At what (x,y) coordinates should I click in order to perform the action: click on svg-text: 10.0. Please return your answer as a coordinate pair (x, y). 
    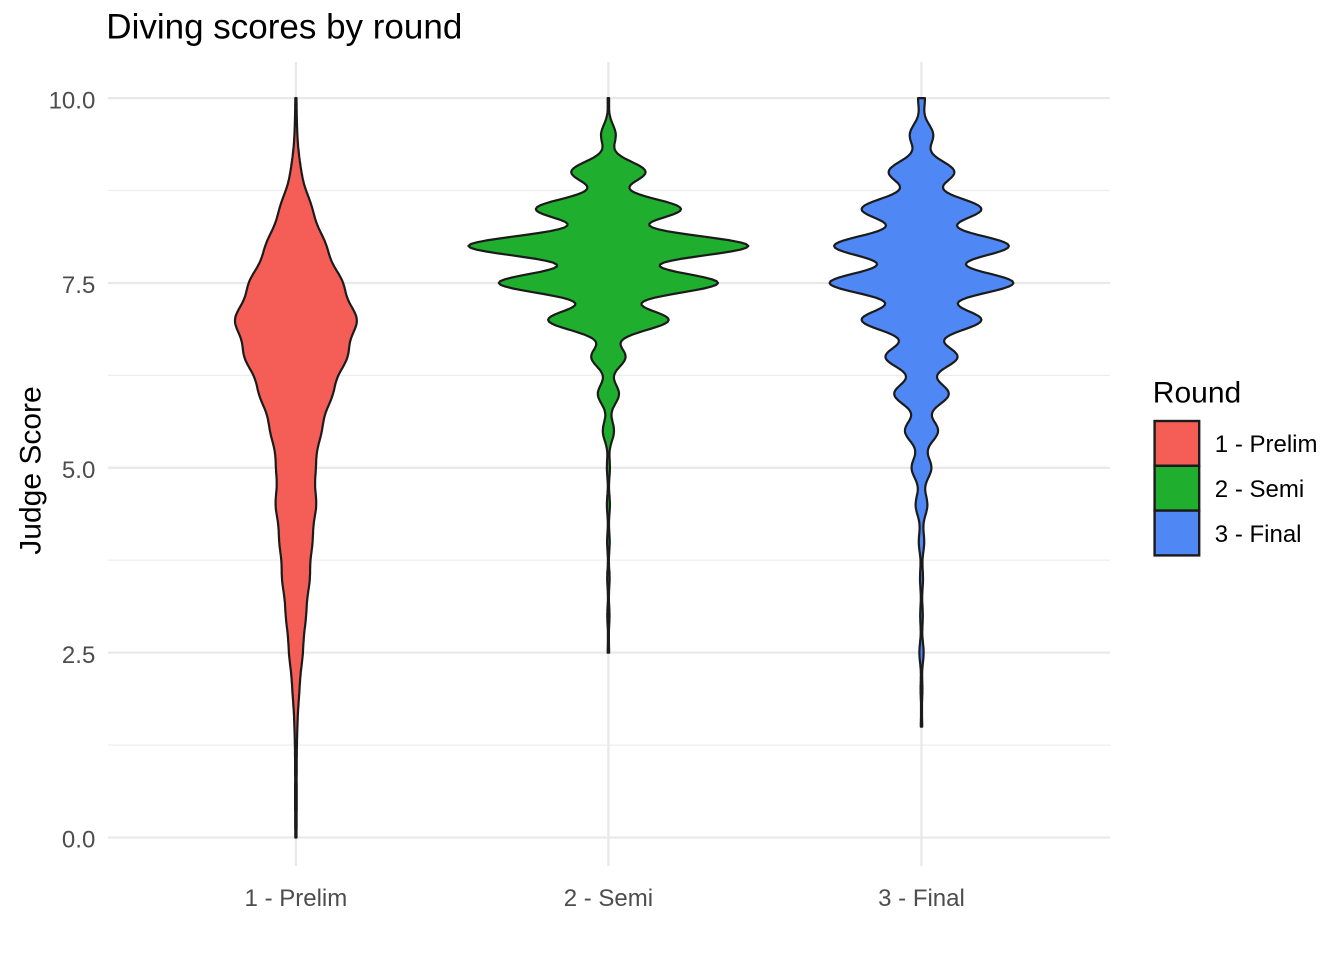
    Looking at the image, I should click on (72, 100).